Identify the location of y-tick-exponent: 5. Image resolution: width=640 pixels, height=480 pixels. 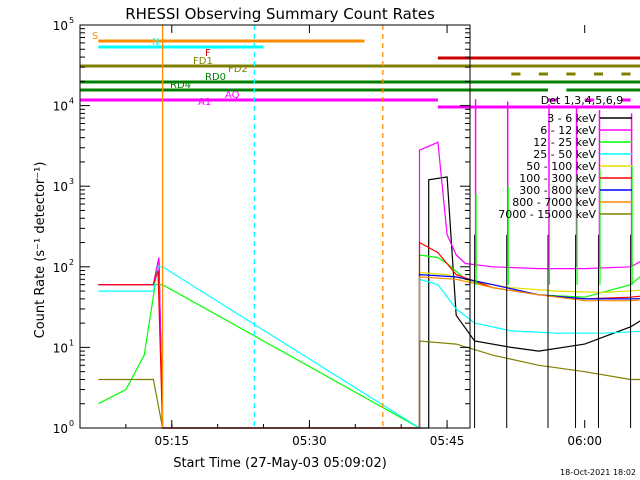
(71, 20).